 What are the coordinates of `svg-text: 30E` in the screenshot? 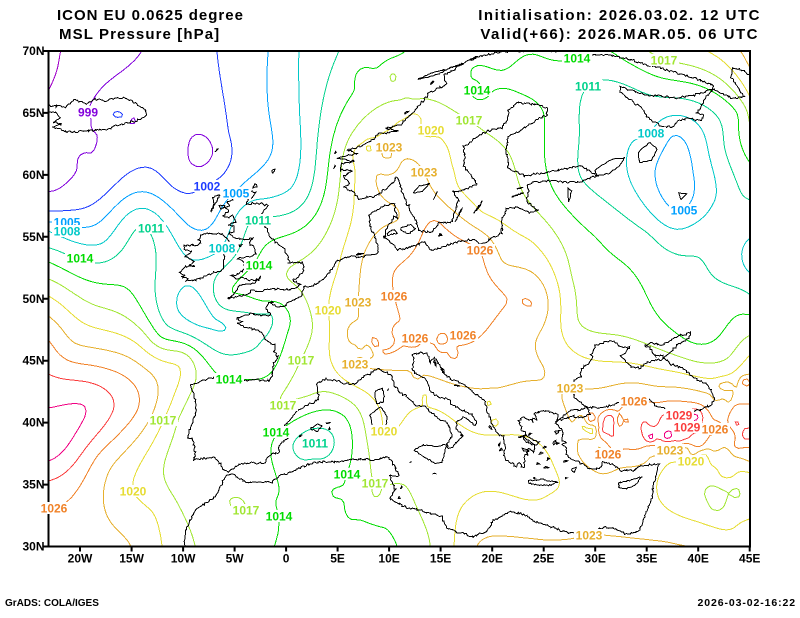 It's located at (595, 559).